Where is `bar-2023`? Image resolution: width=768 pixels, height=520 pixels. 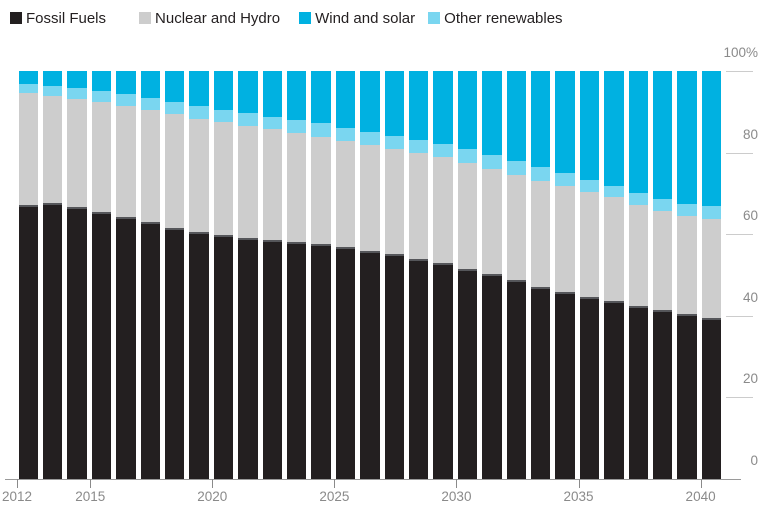 bar-2023 is located at coordinates (297, 275).